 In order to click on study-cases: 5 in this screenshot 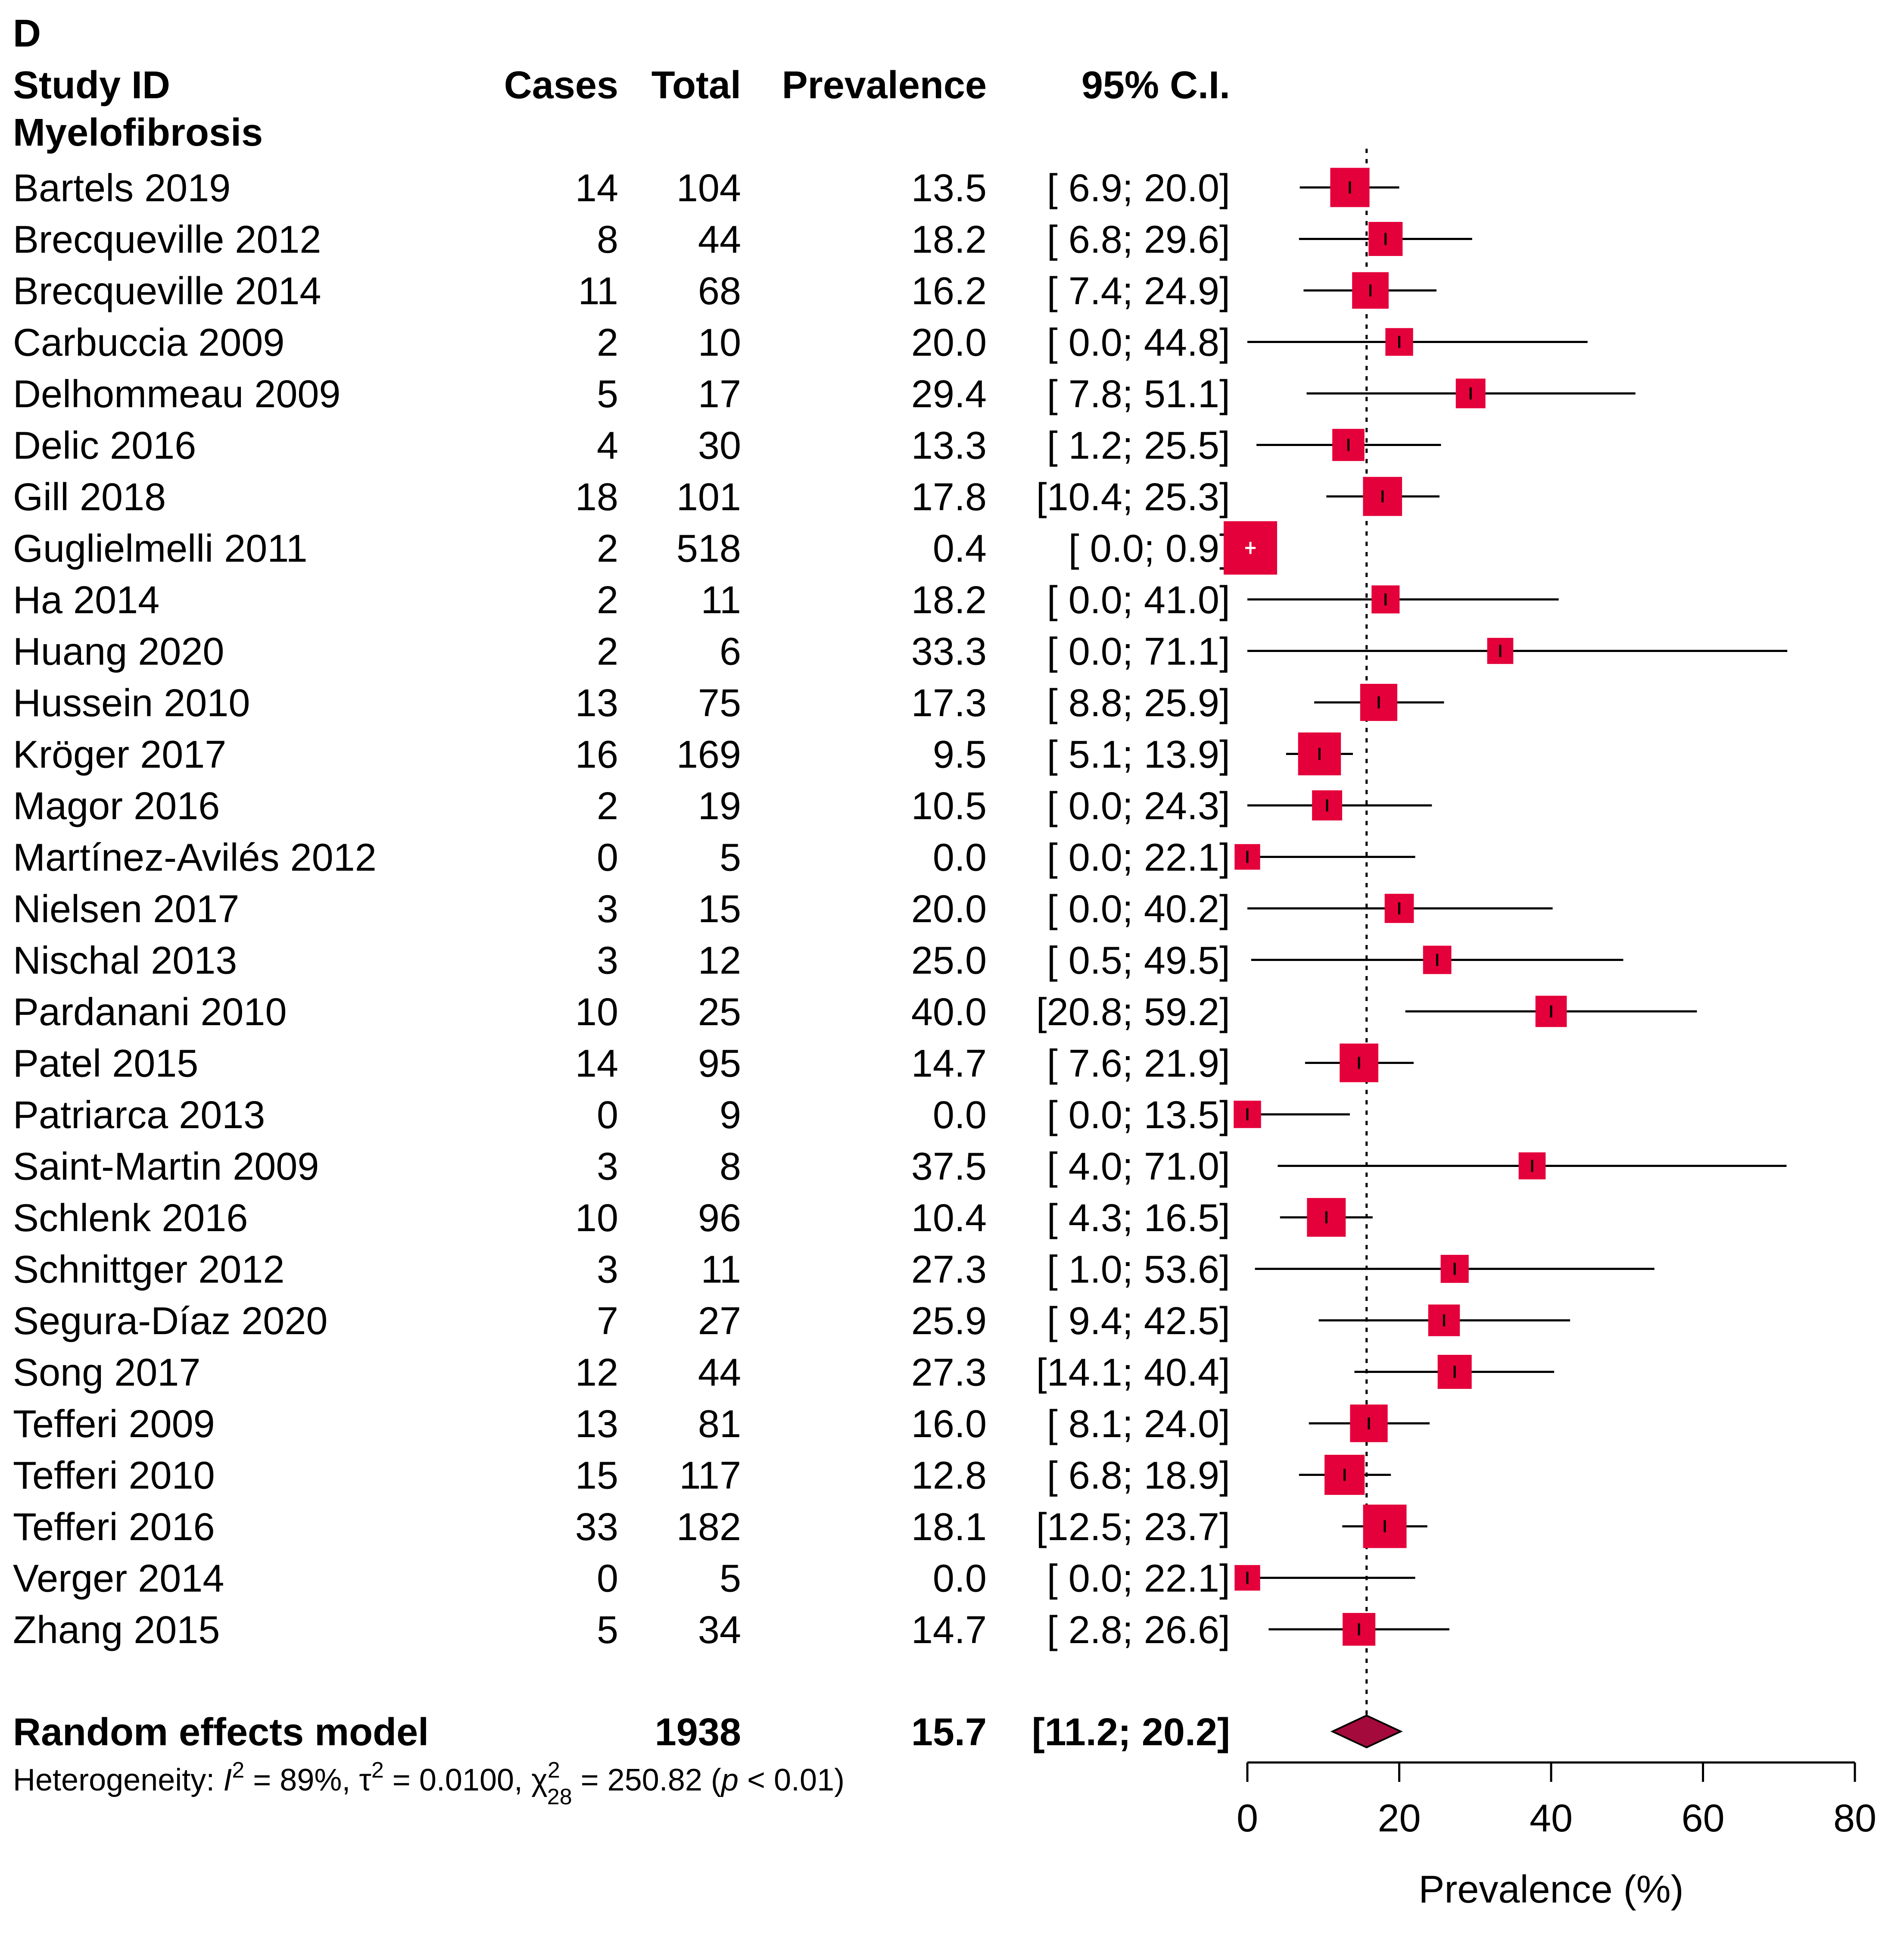, I will do `click(607, 394)`.